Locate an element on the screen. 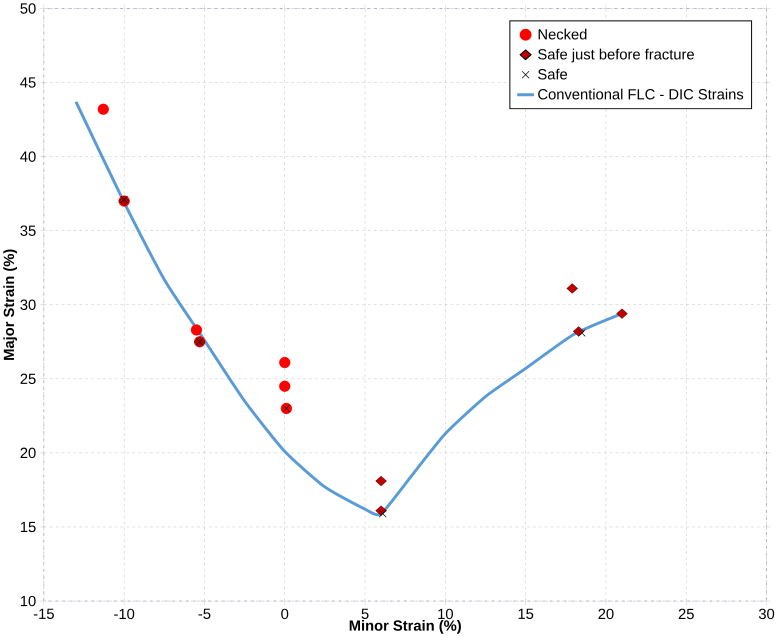 The width and height of the screenshot is (778, 637). y-tick-label: 35 is located at coordinates (28, 230).